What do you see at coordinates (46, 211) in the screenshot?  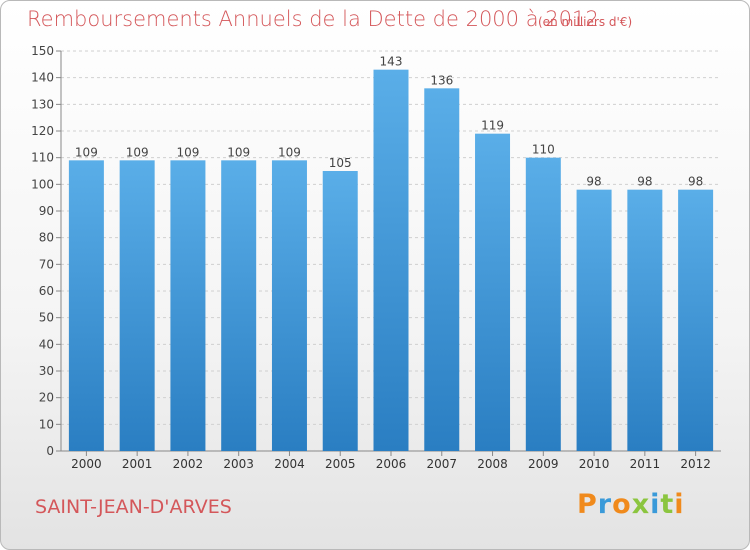 I see `y-tick-label: 90` at bounding box center [46, 211].